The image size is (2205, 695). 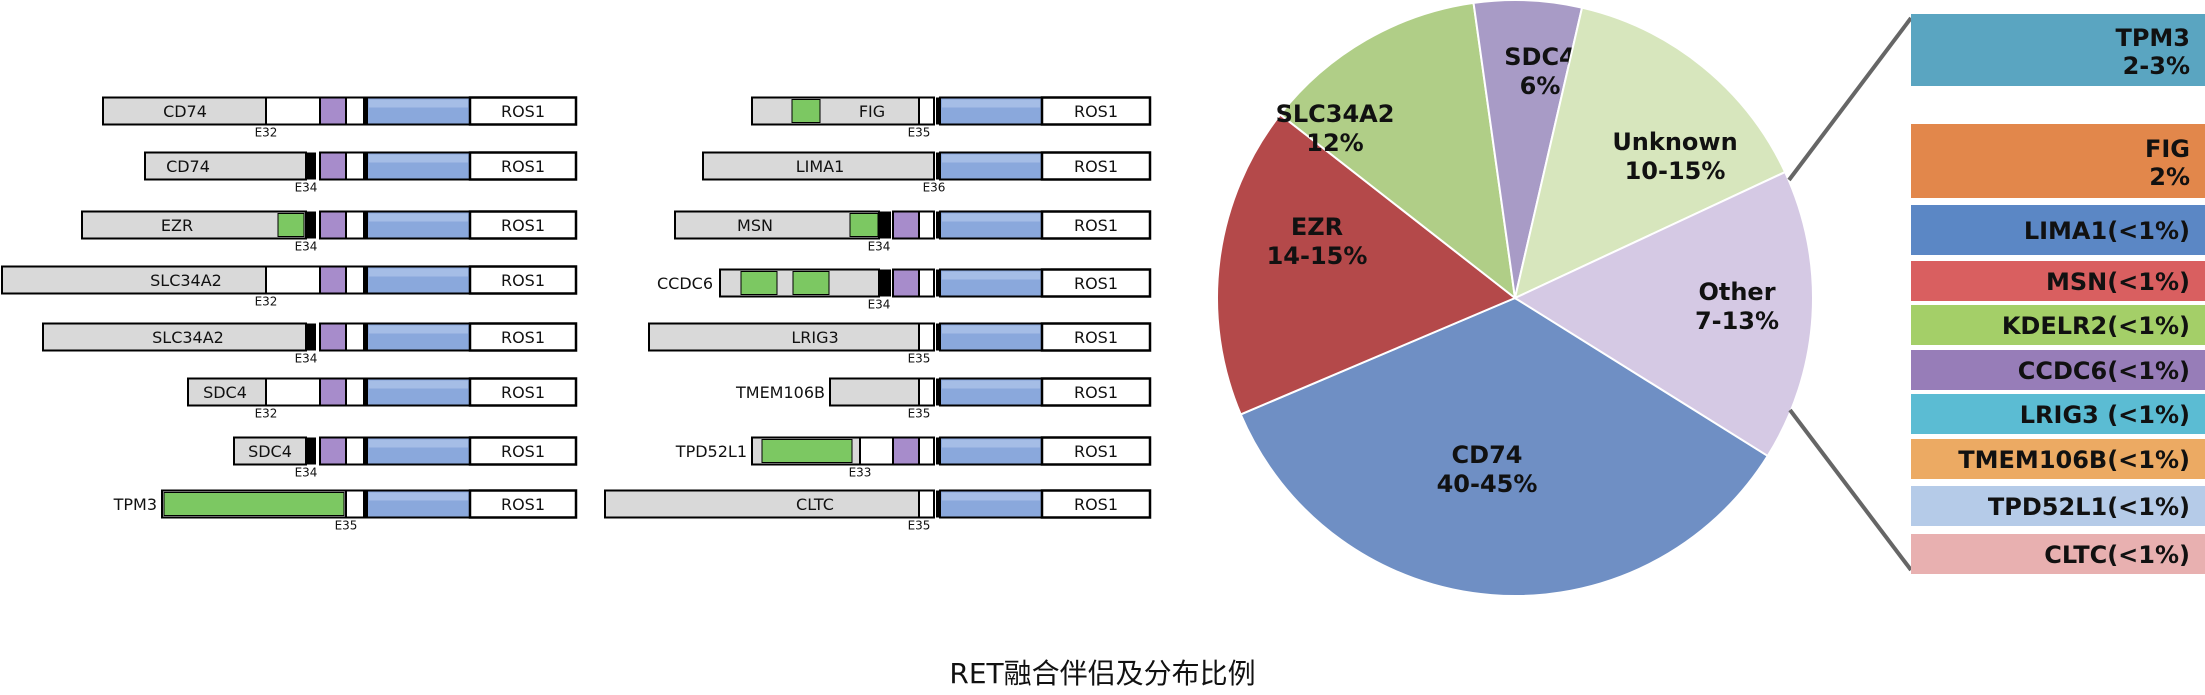 I want to click on right-fusion-3: ROS1 CCDC6 E34, so click(x=904, y=290).